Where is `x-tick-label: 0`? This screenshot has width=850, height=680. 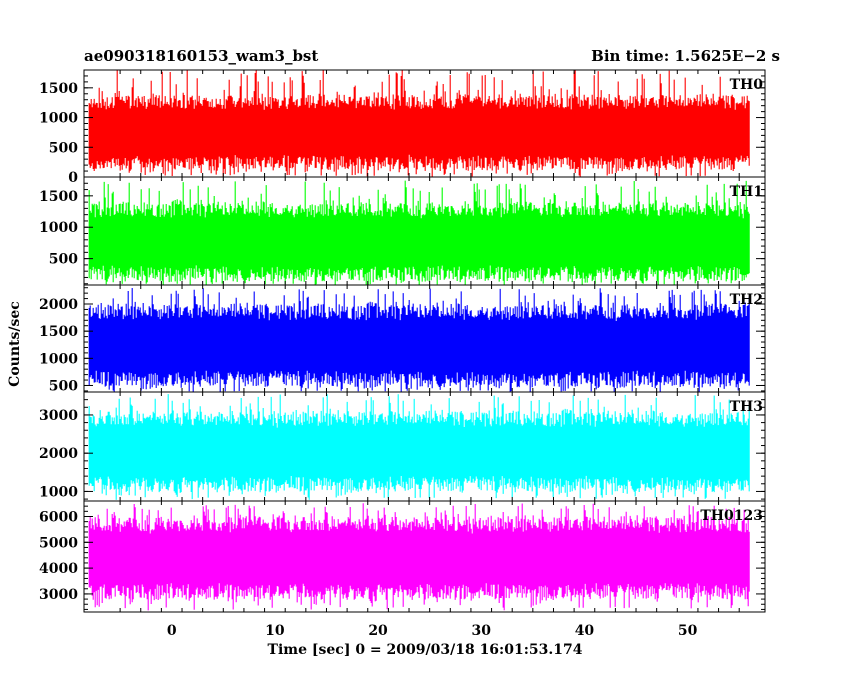
x-tick-label: 0 is located at coordinates (172, 631).